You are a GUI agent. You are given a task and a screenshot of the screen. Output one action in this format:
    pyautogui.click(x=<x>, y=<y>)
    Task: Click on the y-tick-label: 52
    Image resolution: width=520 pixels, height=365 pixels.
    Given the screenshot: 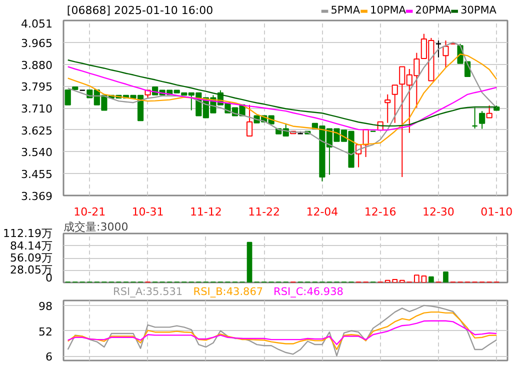 What is the action you would take?
    pyautogui.click(x=45, y=331)
    